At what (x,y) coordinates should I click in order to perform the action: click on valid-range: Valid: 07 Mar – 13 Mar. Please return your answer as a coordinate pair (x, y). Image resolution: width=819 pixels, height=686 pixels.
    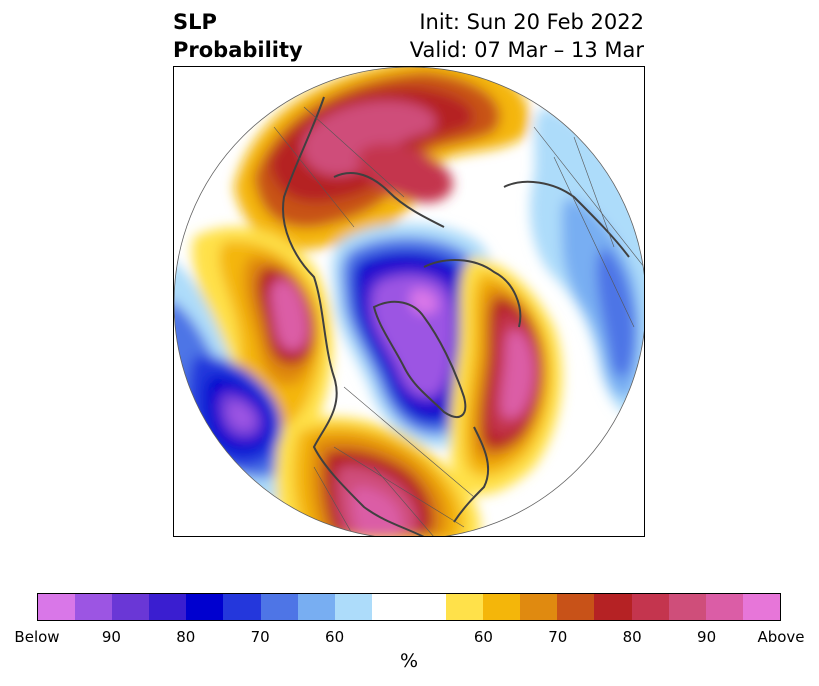
    Looking at the image, I should click on (526, 50).